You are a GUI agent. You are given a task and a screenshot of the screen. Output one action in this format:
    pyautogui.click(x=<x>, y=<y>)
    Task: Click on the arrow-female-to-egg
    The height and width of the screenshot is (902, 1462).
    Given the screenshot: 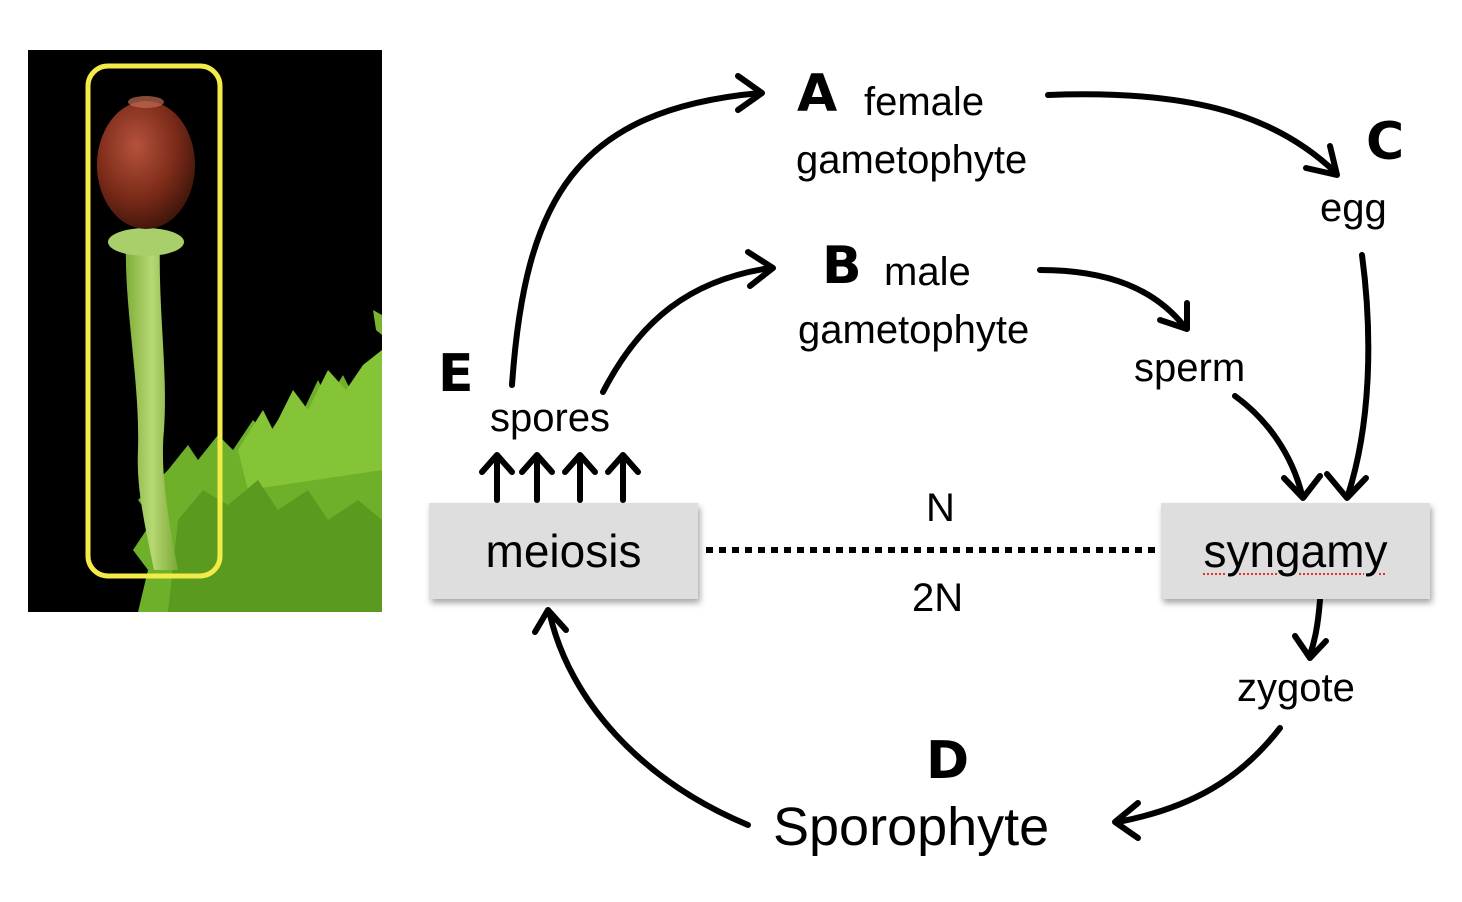 What is the action you would take?
    pyautogui.click(x=1191, y=133)
    